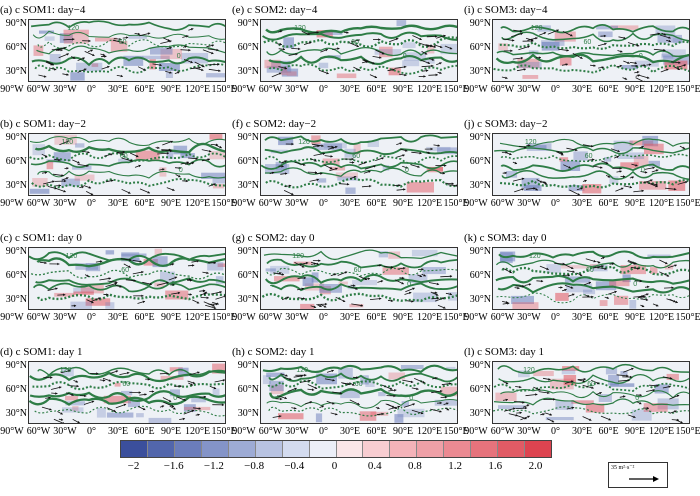 The image size is (700, 496). What do you see at coordinates (350, 317) in the screenshot?
I see `longitude-label: 30°E` at bounding box center [350, 317].